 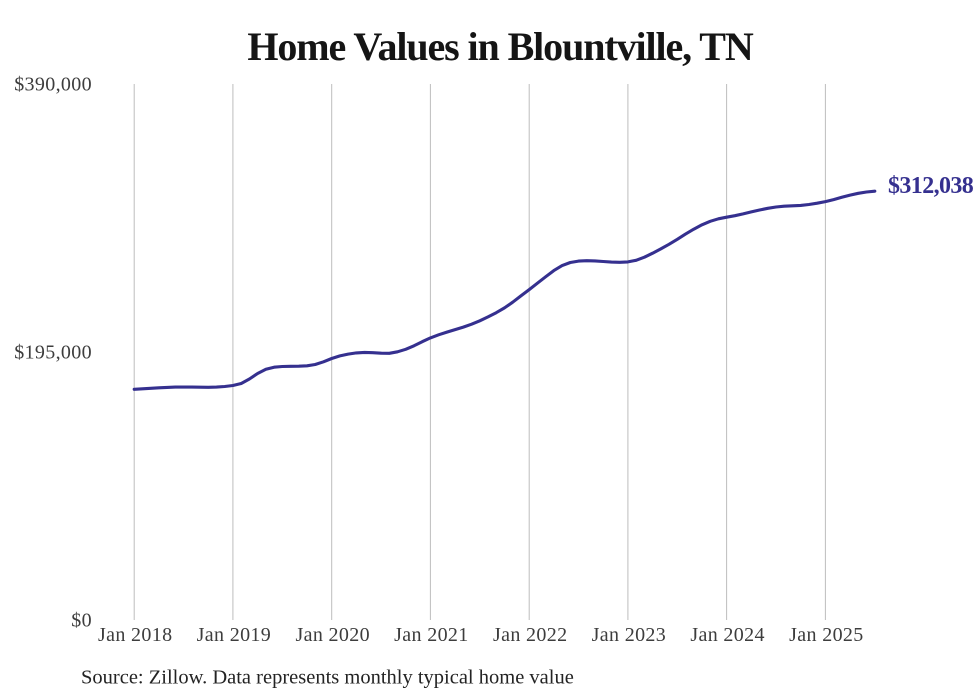 I want to click on svg-text: $195,000, so click(x=53, y=352).